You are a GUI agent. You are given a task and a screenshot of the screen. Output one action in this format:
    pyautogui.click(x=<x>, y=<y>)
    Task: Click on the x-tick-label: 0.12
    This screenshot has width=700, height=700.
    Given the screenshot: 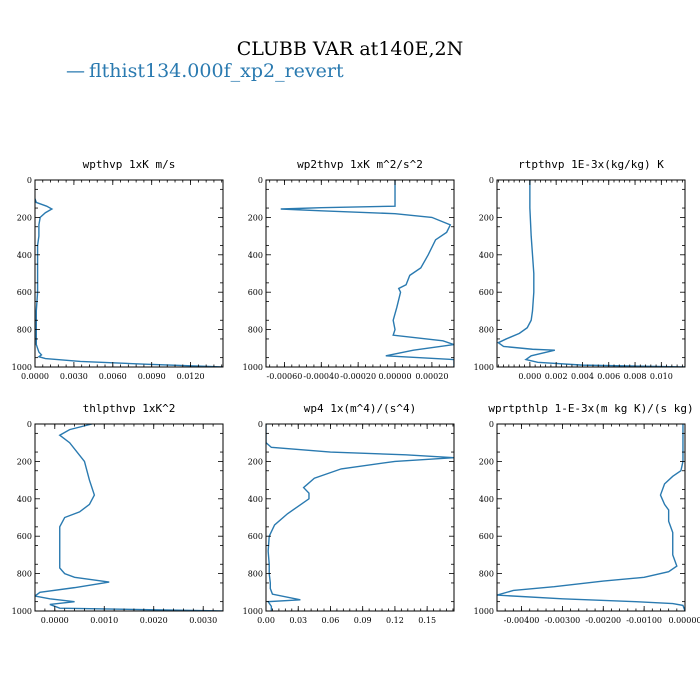 What is the action you would take?
    pyautogui.click(x=395, y=620)
    